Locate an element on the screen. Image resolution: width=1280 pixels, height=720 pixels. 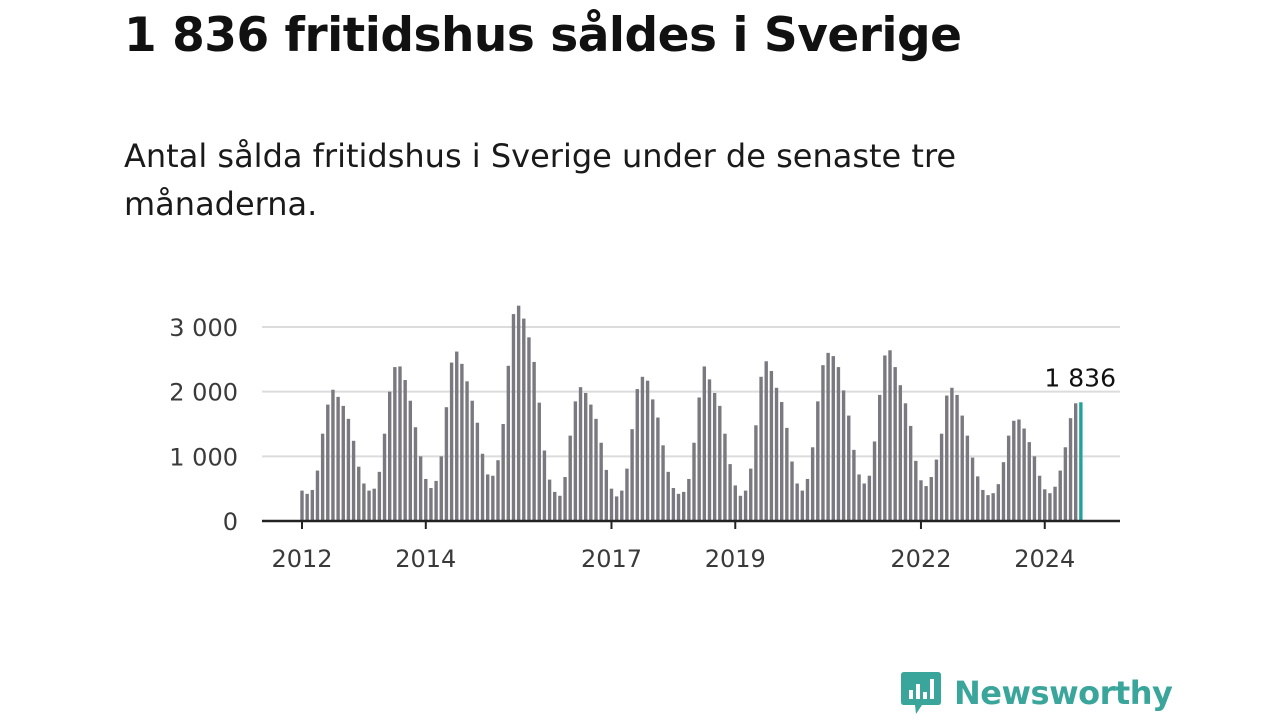
x-tick-label: 2014 is located at coordinates (425, 559).